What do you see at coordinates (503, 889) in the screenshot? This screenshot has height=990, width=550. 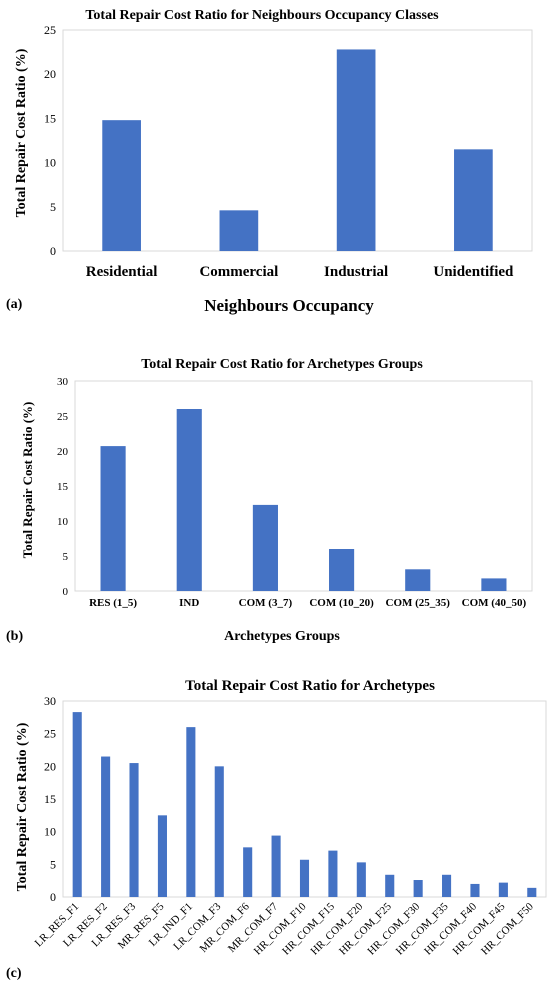 I see `bar-hr-com-f45` at bounding box center [503, 889].